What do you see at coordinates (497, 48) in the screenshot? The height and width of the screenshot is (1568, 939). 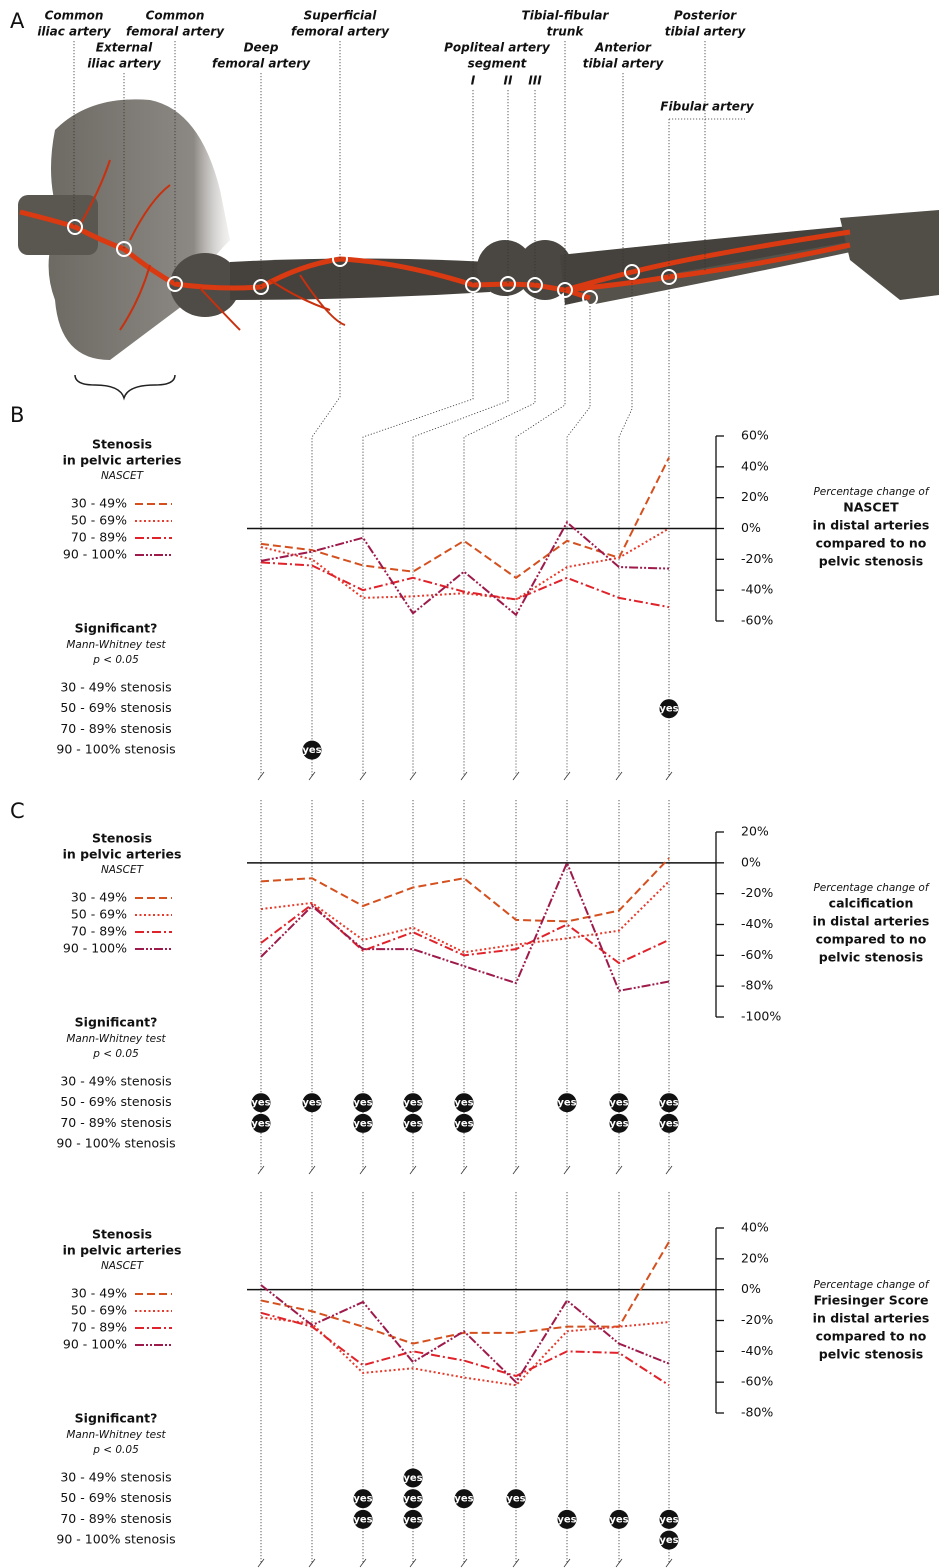 I see `artery-label: Popliteal artery` at bounding box center [497, 48].